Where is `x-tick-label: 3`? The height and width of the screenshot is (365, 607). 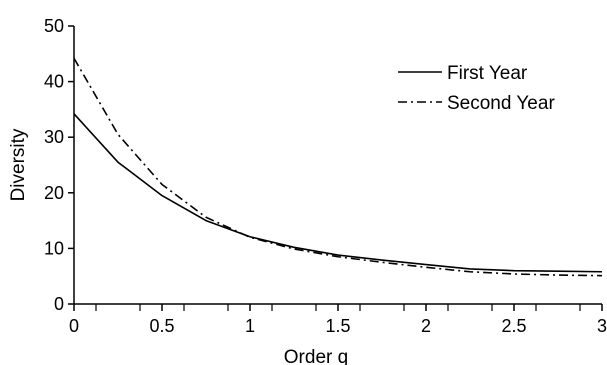 x-tick-label: 3 is located at coordinates (602, 326).